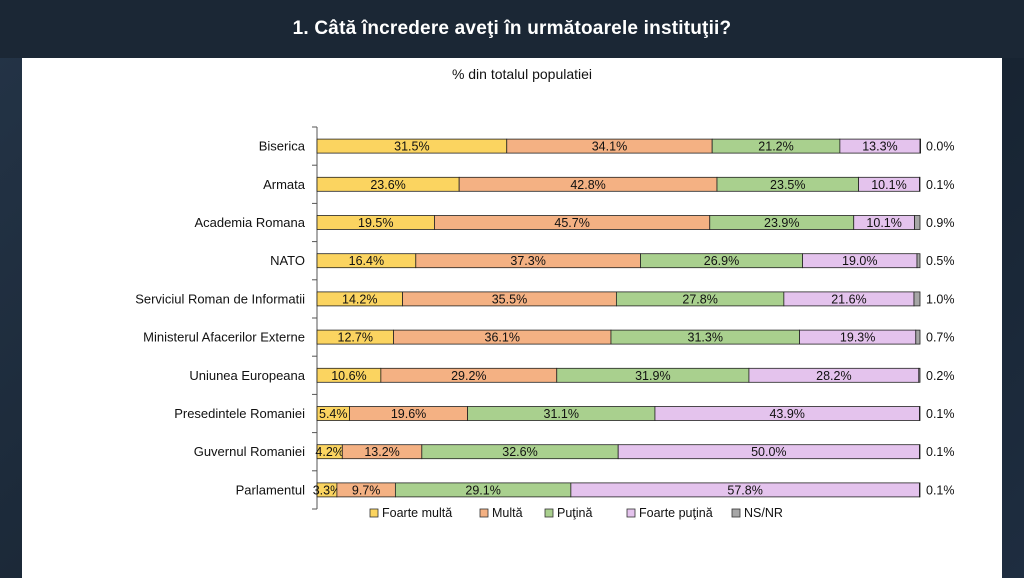 The image size is (1024, 578). What do you see at coordinates (768, 452) in the screenshot?
I see `data-label: 50.0%` at bounding box center [768, 452].